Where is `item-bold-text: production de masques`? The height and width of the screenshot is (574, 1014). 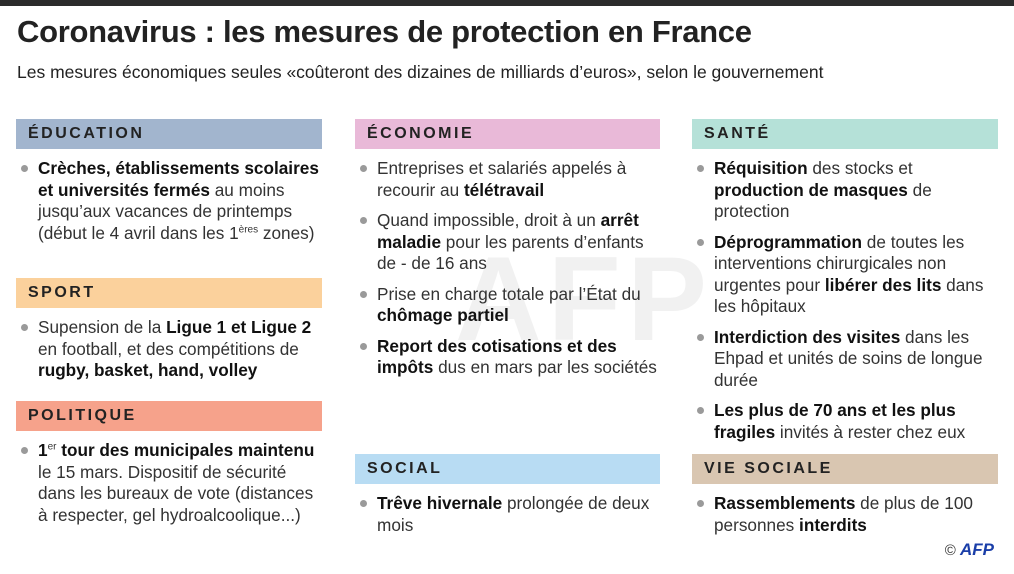
item-bold-text: production de masques is located at coordinates (811, 189).